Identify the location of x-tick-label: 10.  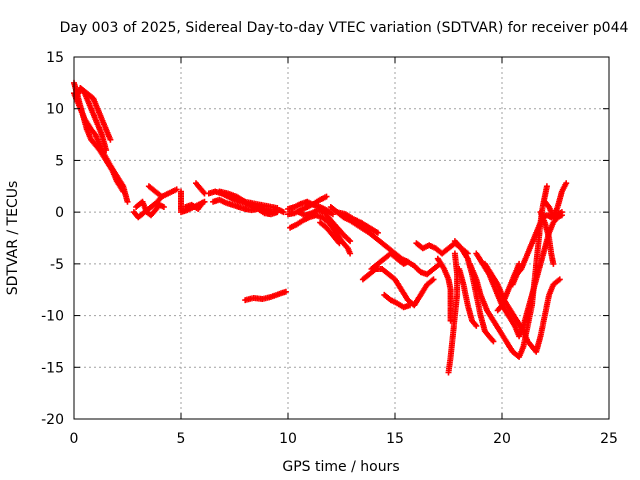
(288, 439).